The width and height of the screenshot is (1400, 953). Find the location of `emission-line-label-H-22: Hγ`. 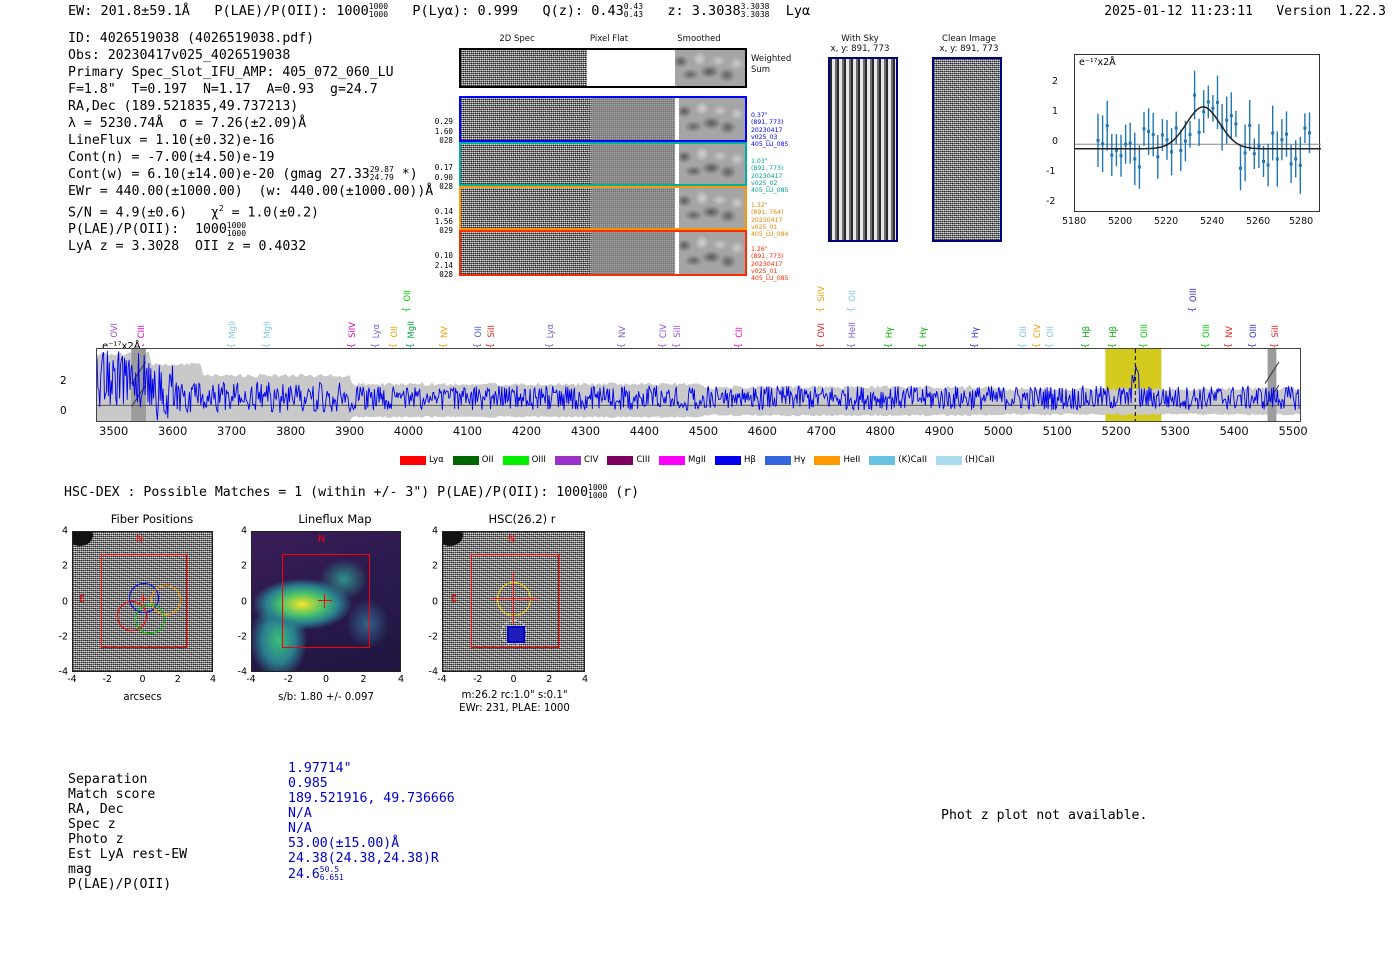

emission-line-label-H-22: Hγ is located at coordinates (922, 332).